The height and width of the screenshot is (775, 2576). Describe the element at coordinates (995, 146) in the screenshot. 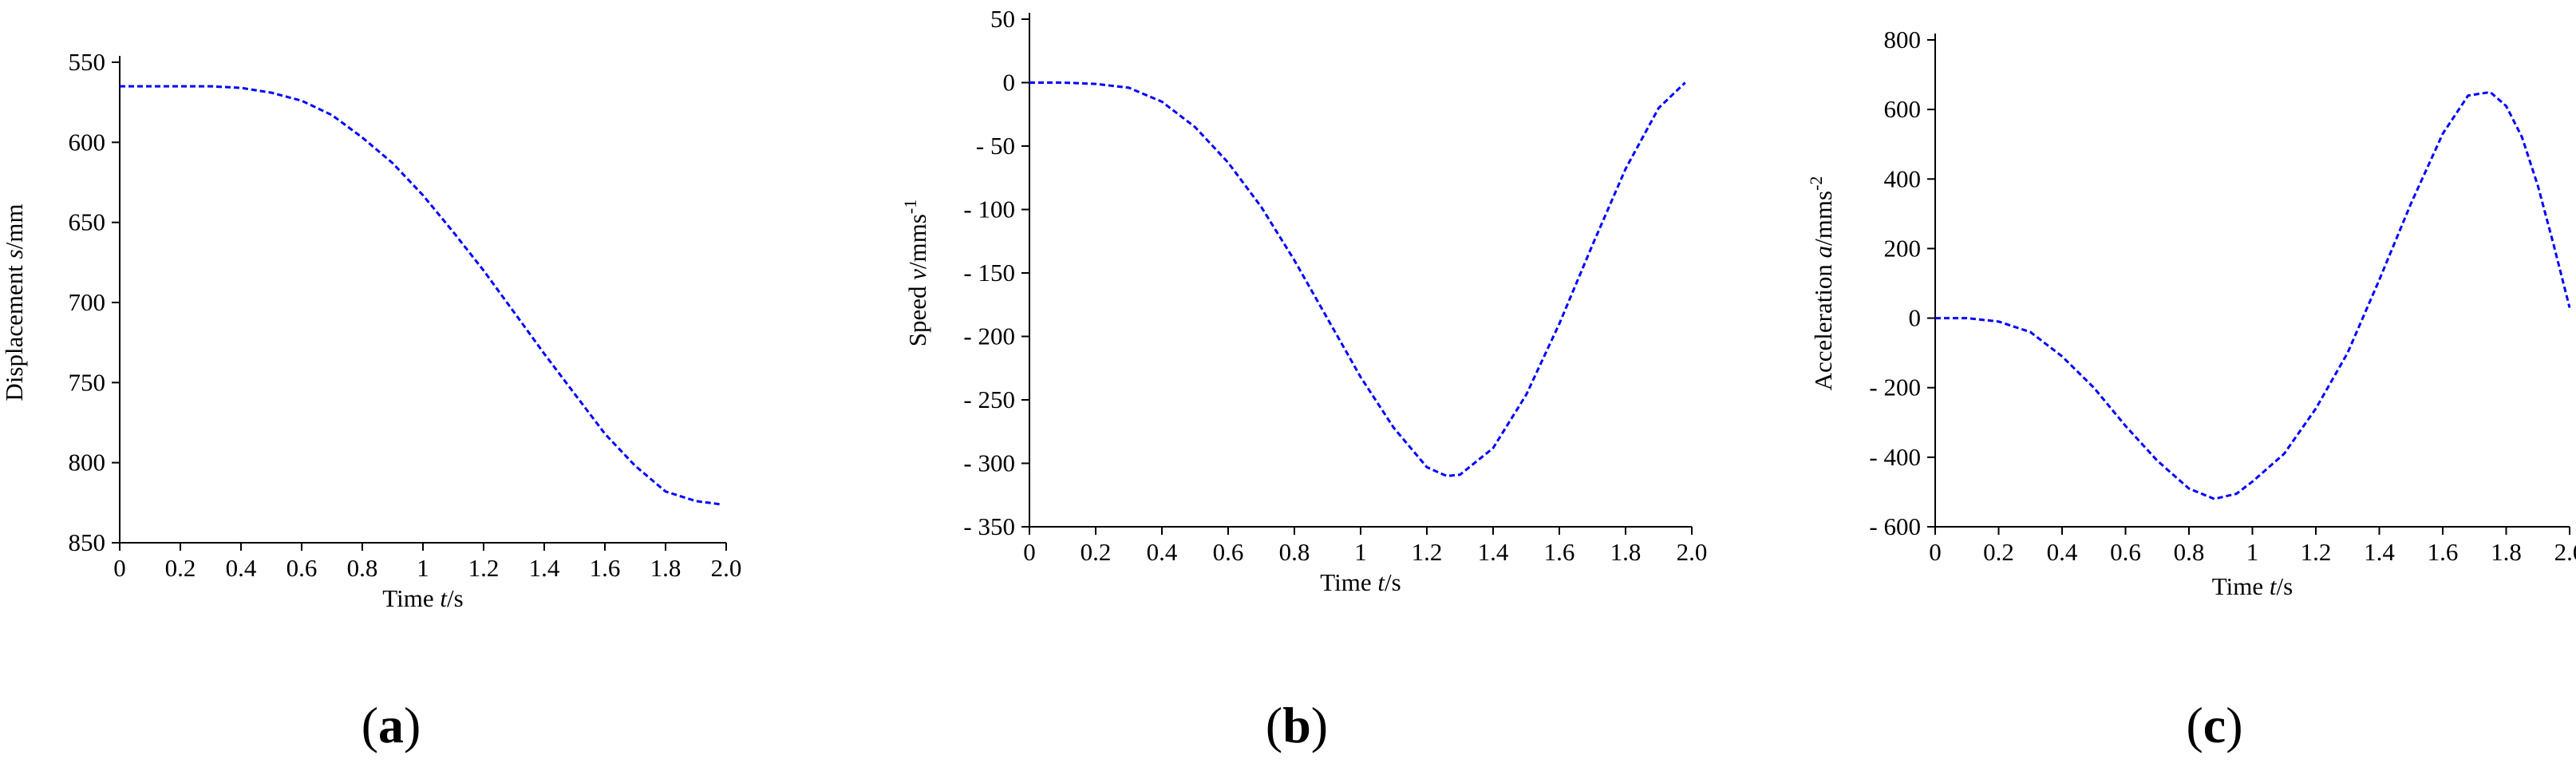

I see `y-tick-label: - 50` at that location.